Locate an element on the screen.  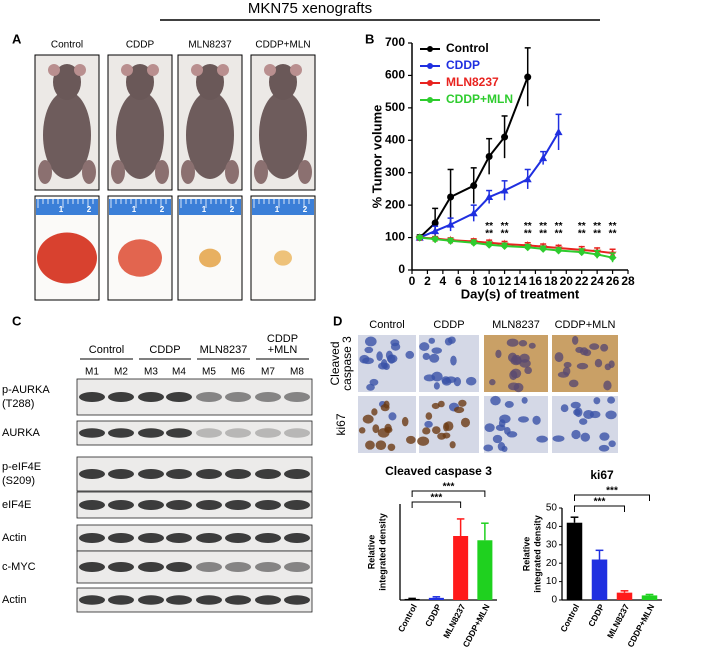
y-tick-label: 100 is located at coordinates (395, 237).